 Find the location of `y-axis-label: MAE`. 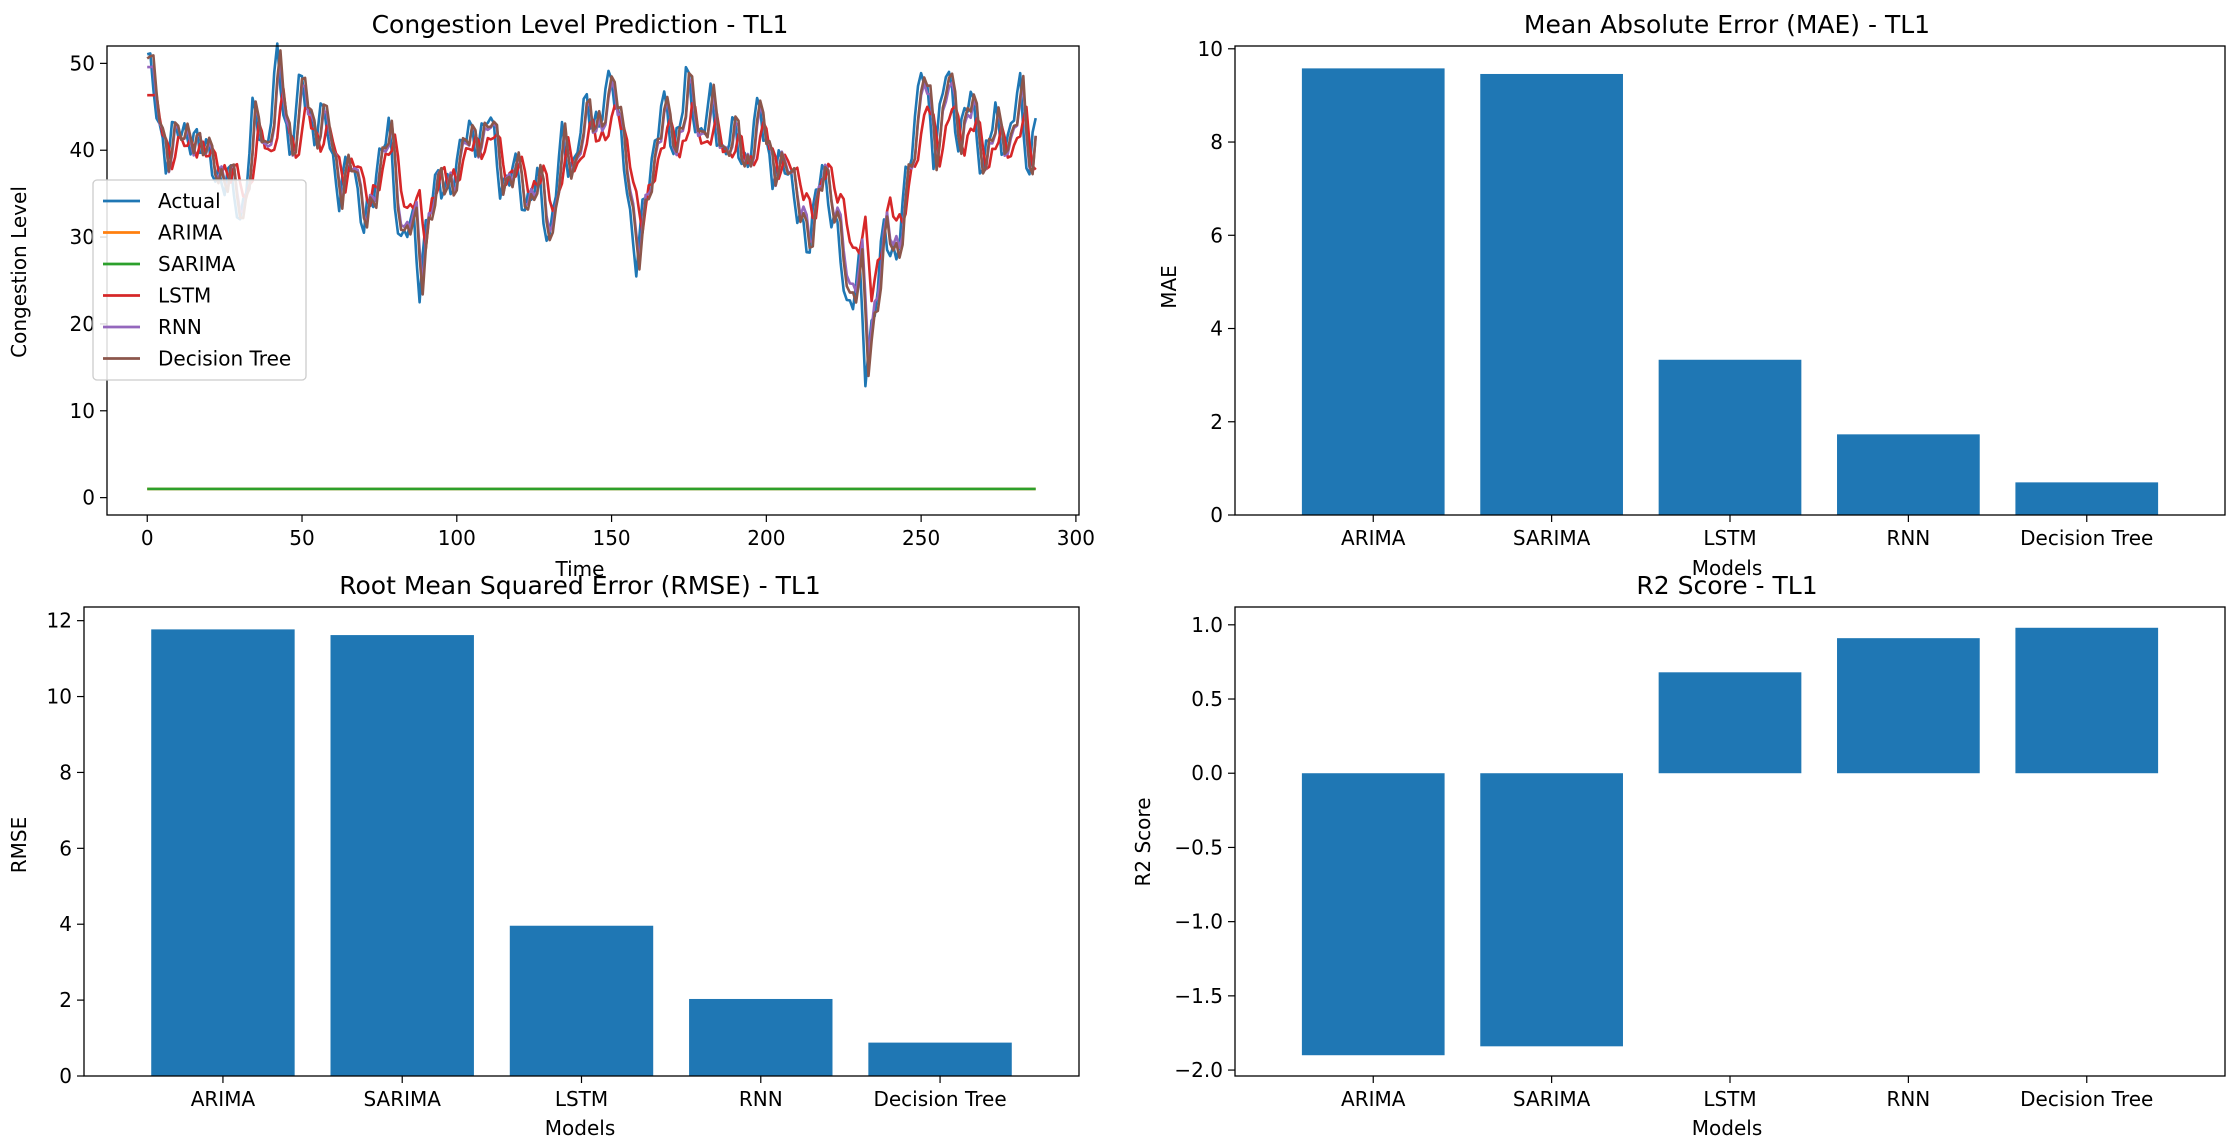

y-axis-label: MAE is located at coordinates (1169, 287).